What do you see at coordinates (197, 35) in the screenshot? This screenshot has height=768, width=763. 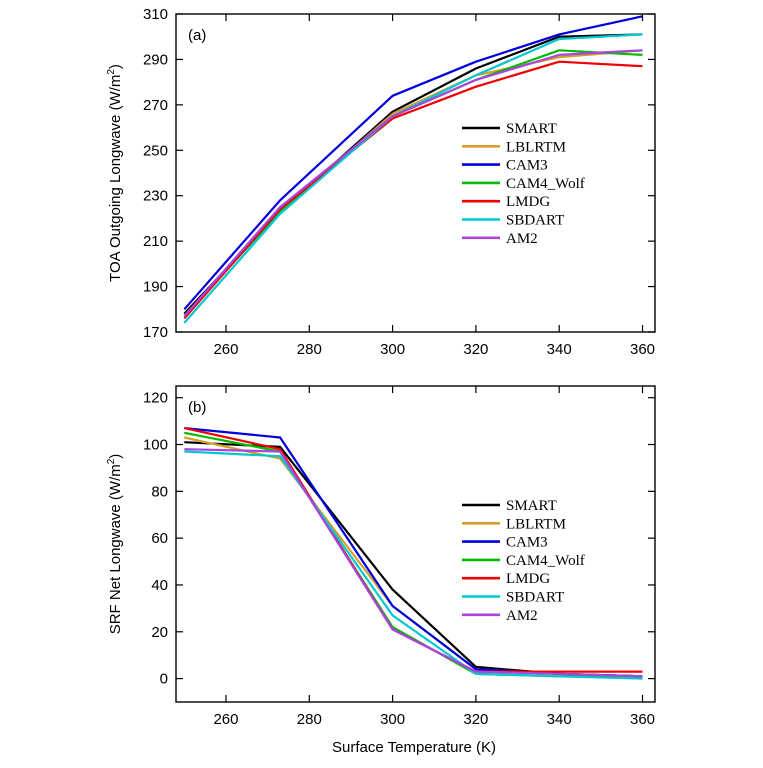 I see `panel-label: (a)` at bounding box center [197, 35].